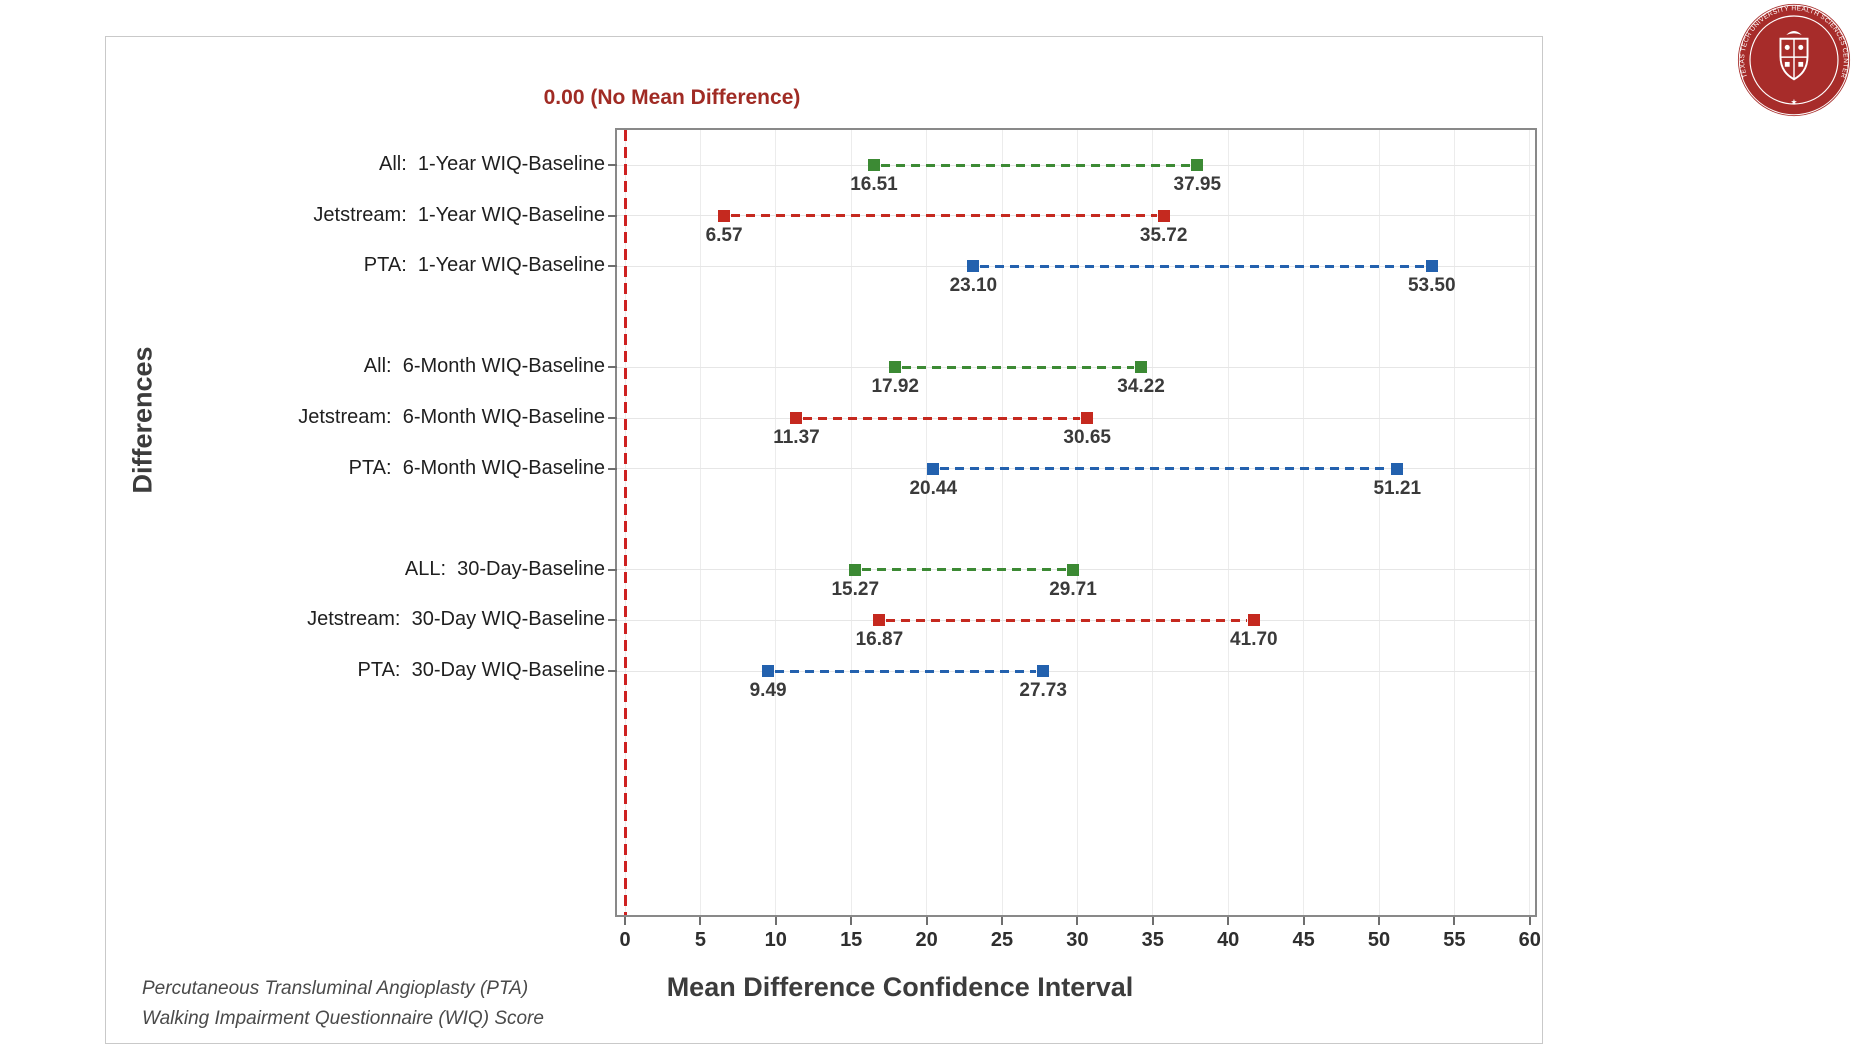 This screenshot has height=1050, width=1854. Describe the element at coordinates (476, 467) in the screenshot. I see `category-label: PTA: 6-Month WIQ-Baseline` at that location.